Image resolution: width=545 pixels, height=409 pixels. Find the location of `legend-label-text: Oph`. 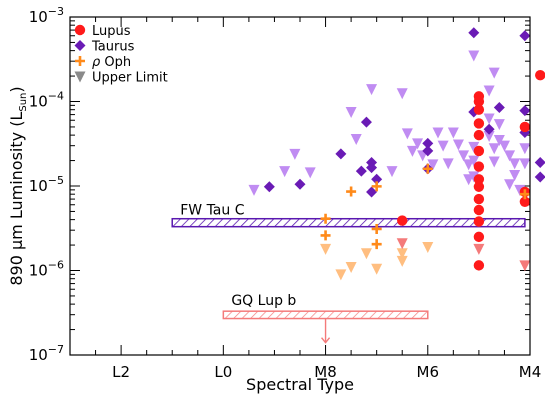

legend-label-text: Oph is located at coordinates (115, 62).